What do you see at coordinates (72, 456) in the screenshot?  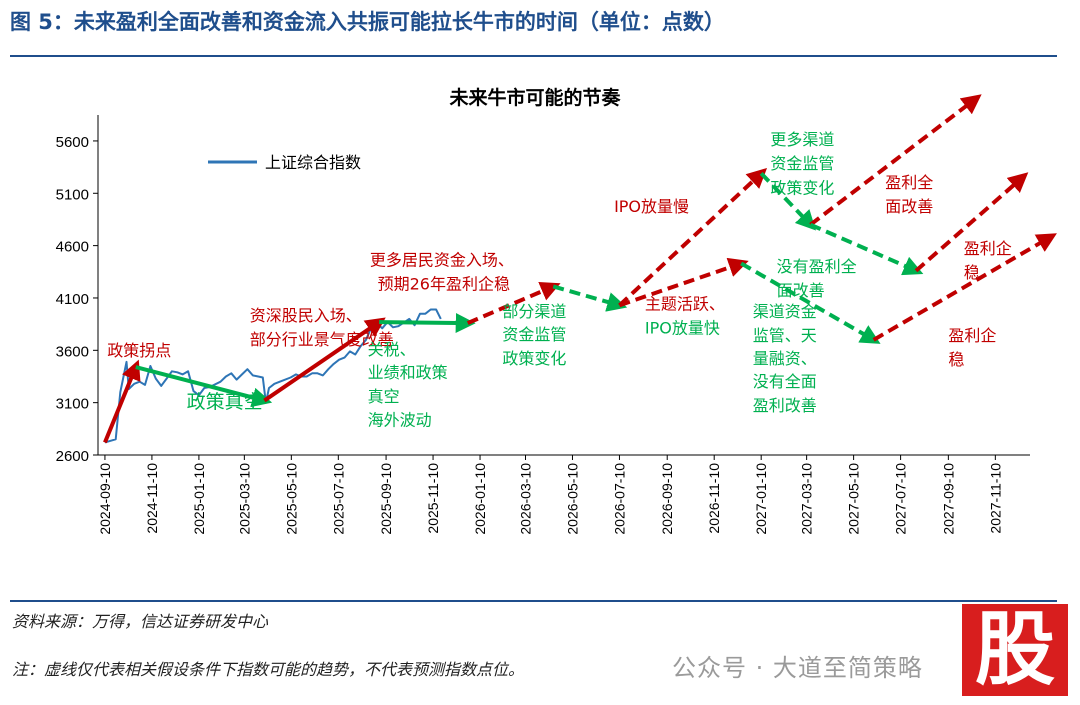 I see `y-tick-label: 2600` at bounding box center [72, 456].